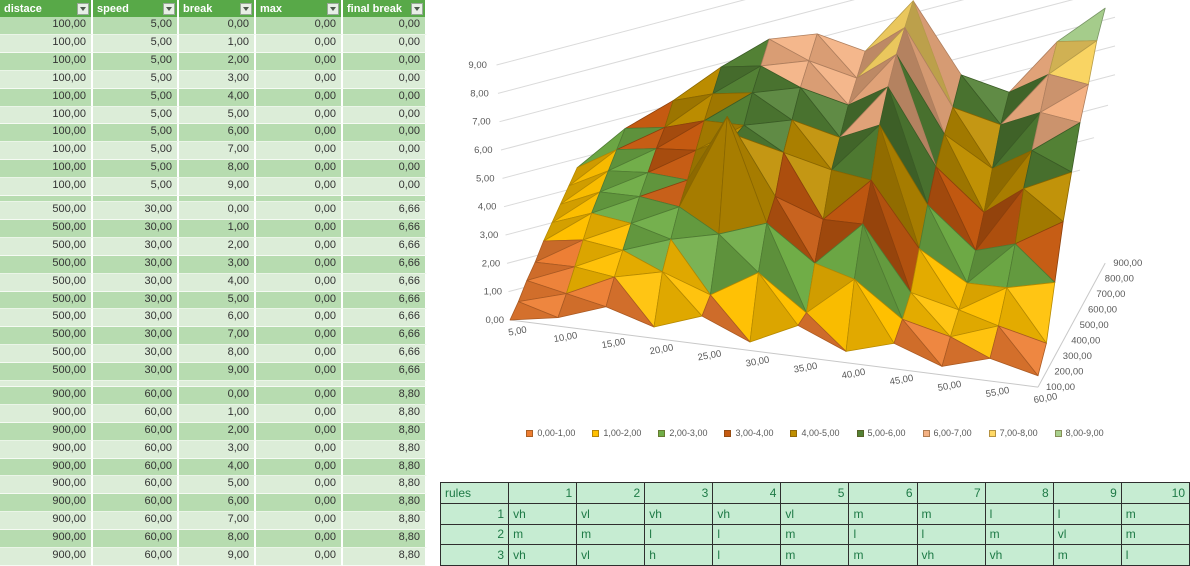  Describe the element at coordinates (616, 433) in the screenshot. I see `legend-item: 1,00-2,00` at that location.